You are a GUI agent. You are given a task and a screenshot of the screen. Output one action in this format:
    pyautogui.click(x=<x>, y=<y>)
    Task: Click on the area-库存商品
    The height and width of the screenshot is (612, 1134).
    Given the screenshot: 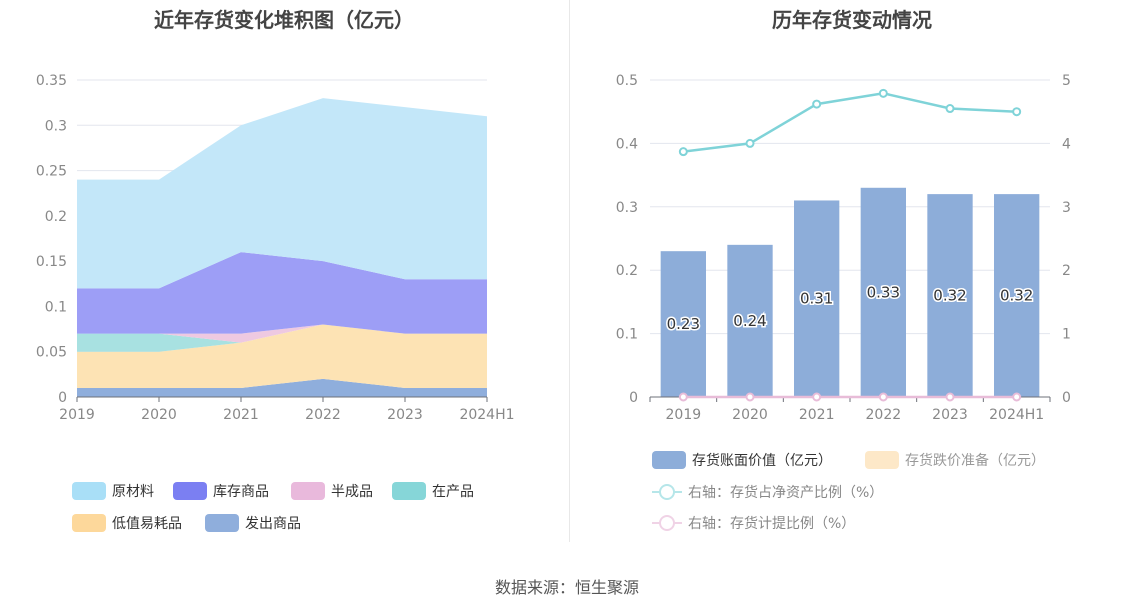 What is the action you would take?
    pyautogui.click(x=282, y=293)
    